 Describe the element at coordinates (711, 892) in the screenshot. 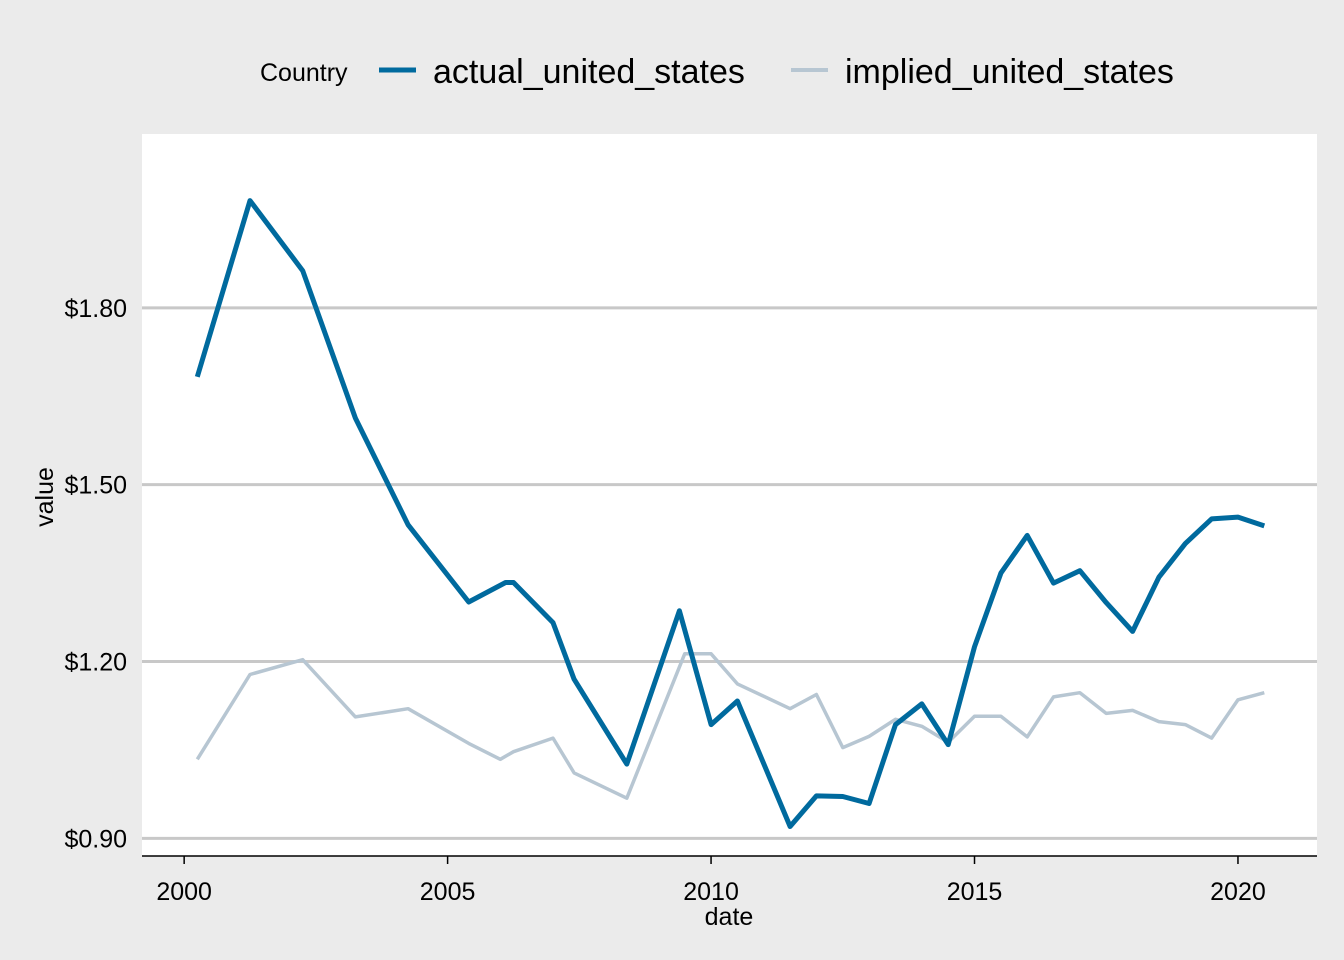

I see `x-tick-label: 2010` at that location.